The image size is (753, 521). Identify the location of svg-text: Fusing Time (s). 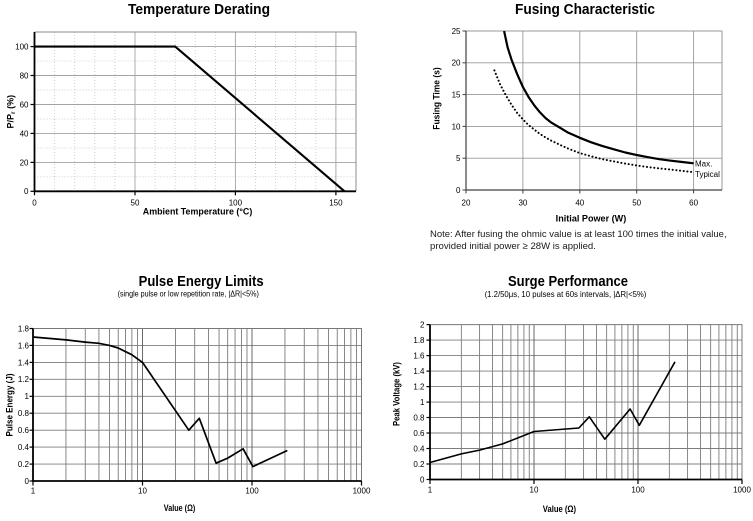
(437, 98).